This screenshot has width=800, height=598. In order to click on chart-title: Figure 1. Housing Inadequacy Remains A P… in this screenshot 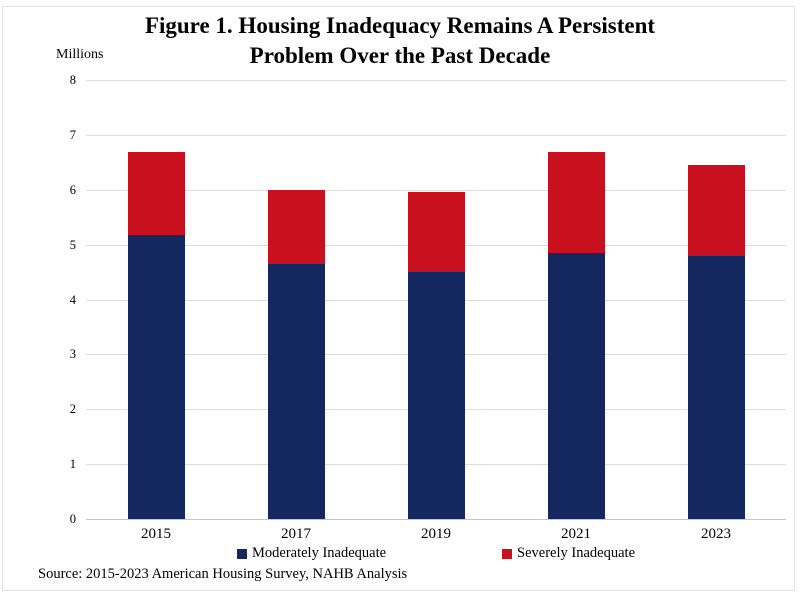, I will do `click(400, 41)`.